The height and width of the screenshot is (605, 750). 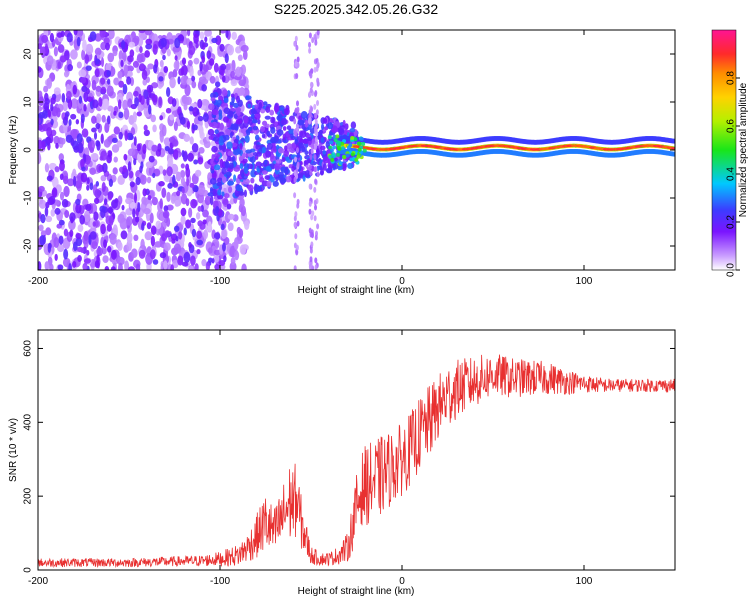 I want to click on snr-x-tick-label: -100, so click(x=220, y=581).